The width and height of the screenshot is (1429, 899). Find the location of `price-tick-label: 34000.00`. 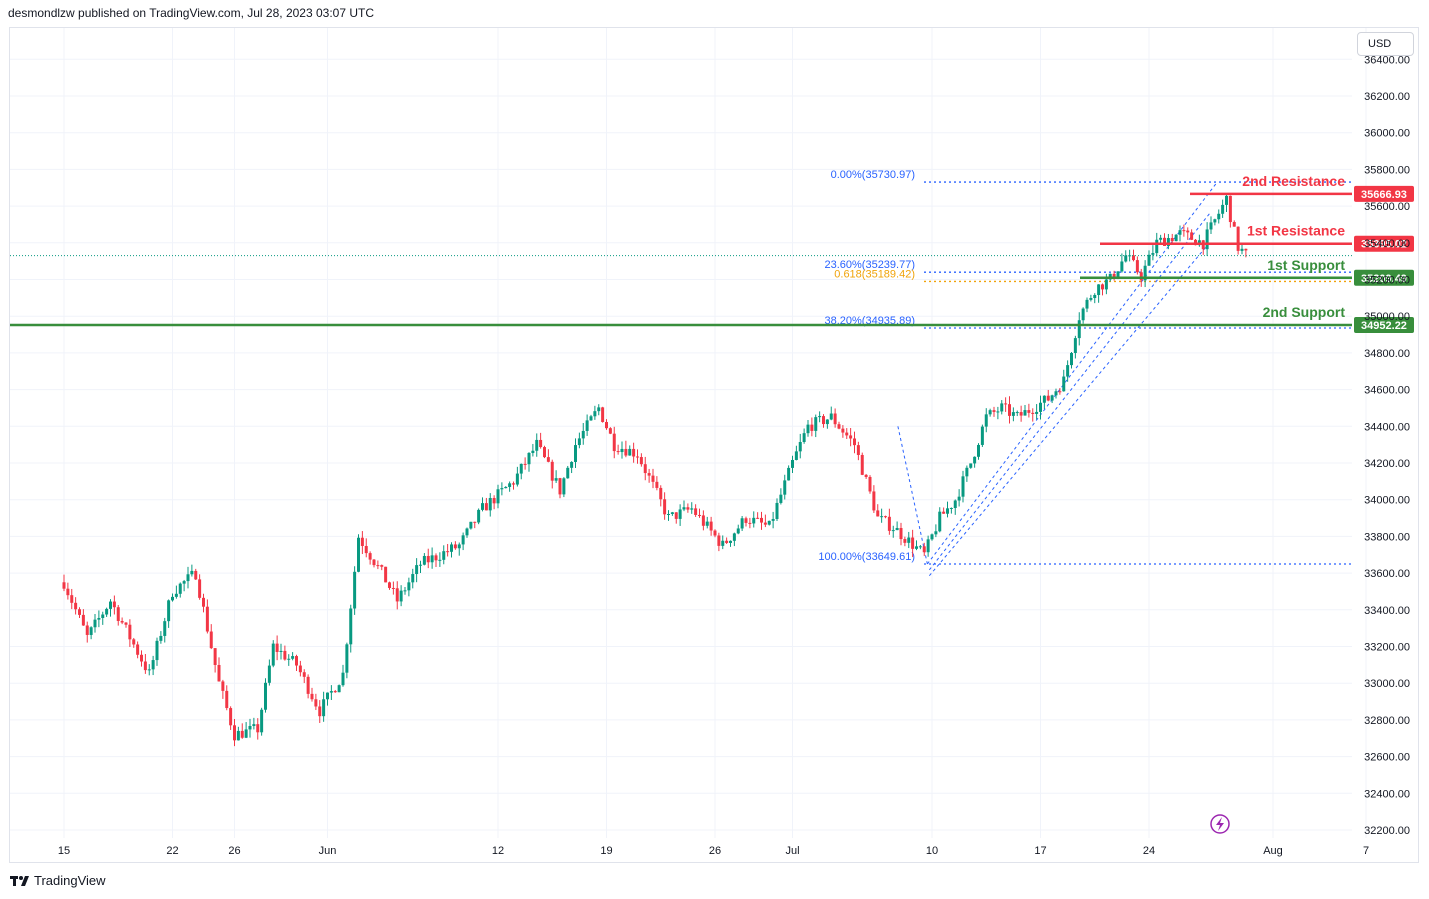

price-tick-label: 34000.00 is located at coordinates (1387, 501).